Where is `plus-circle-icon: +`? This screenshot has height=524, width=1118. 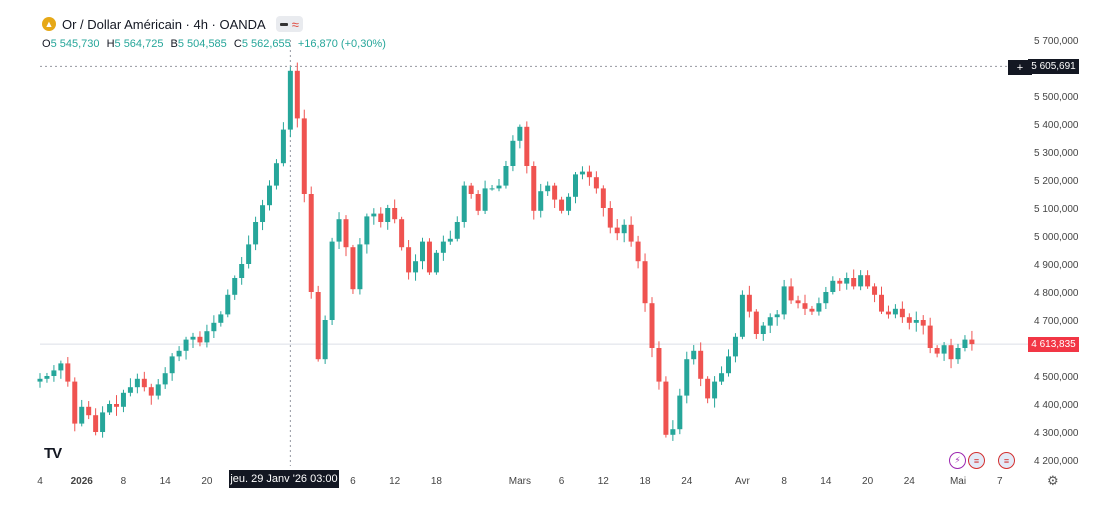 plus-circle-icon: + is located at coordinates (1020, 67).